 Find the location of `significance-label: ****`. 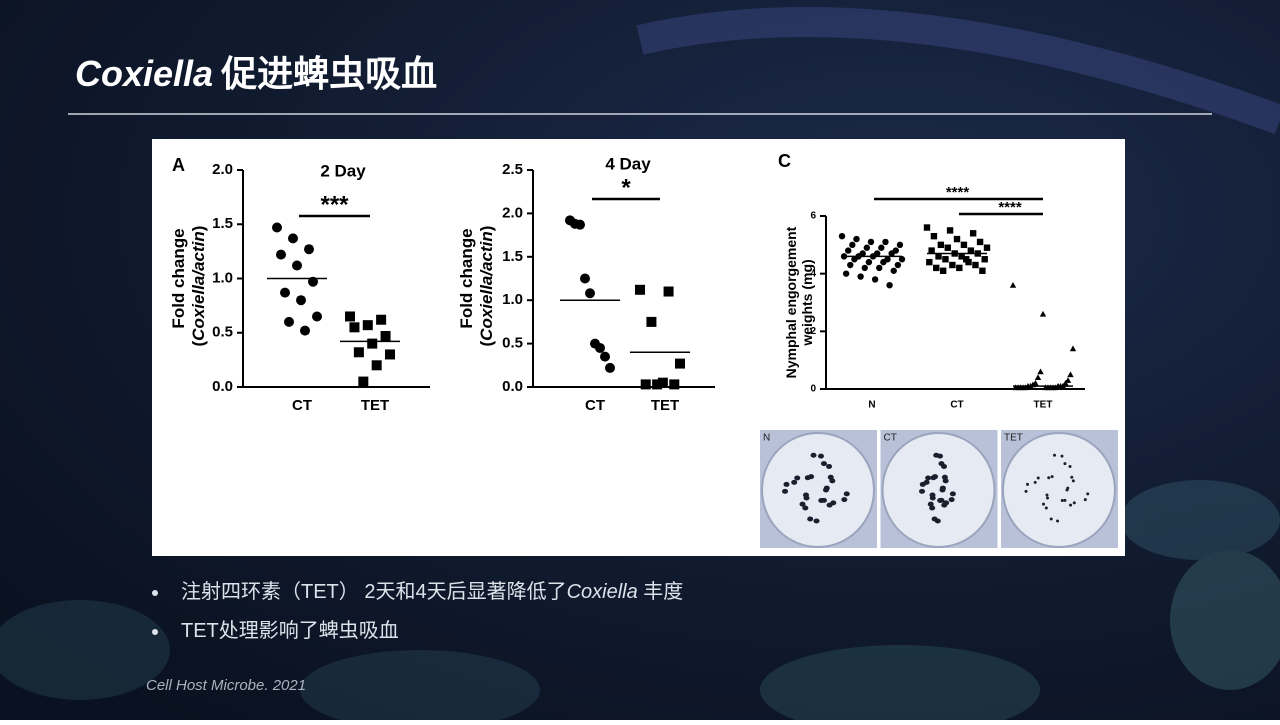

significance-label: **** is located at coordinates (1010, 207).